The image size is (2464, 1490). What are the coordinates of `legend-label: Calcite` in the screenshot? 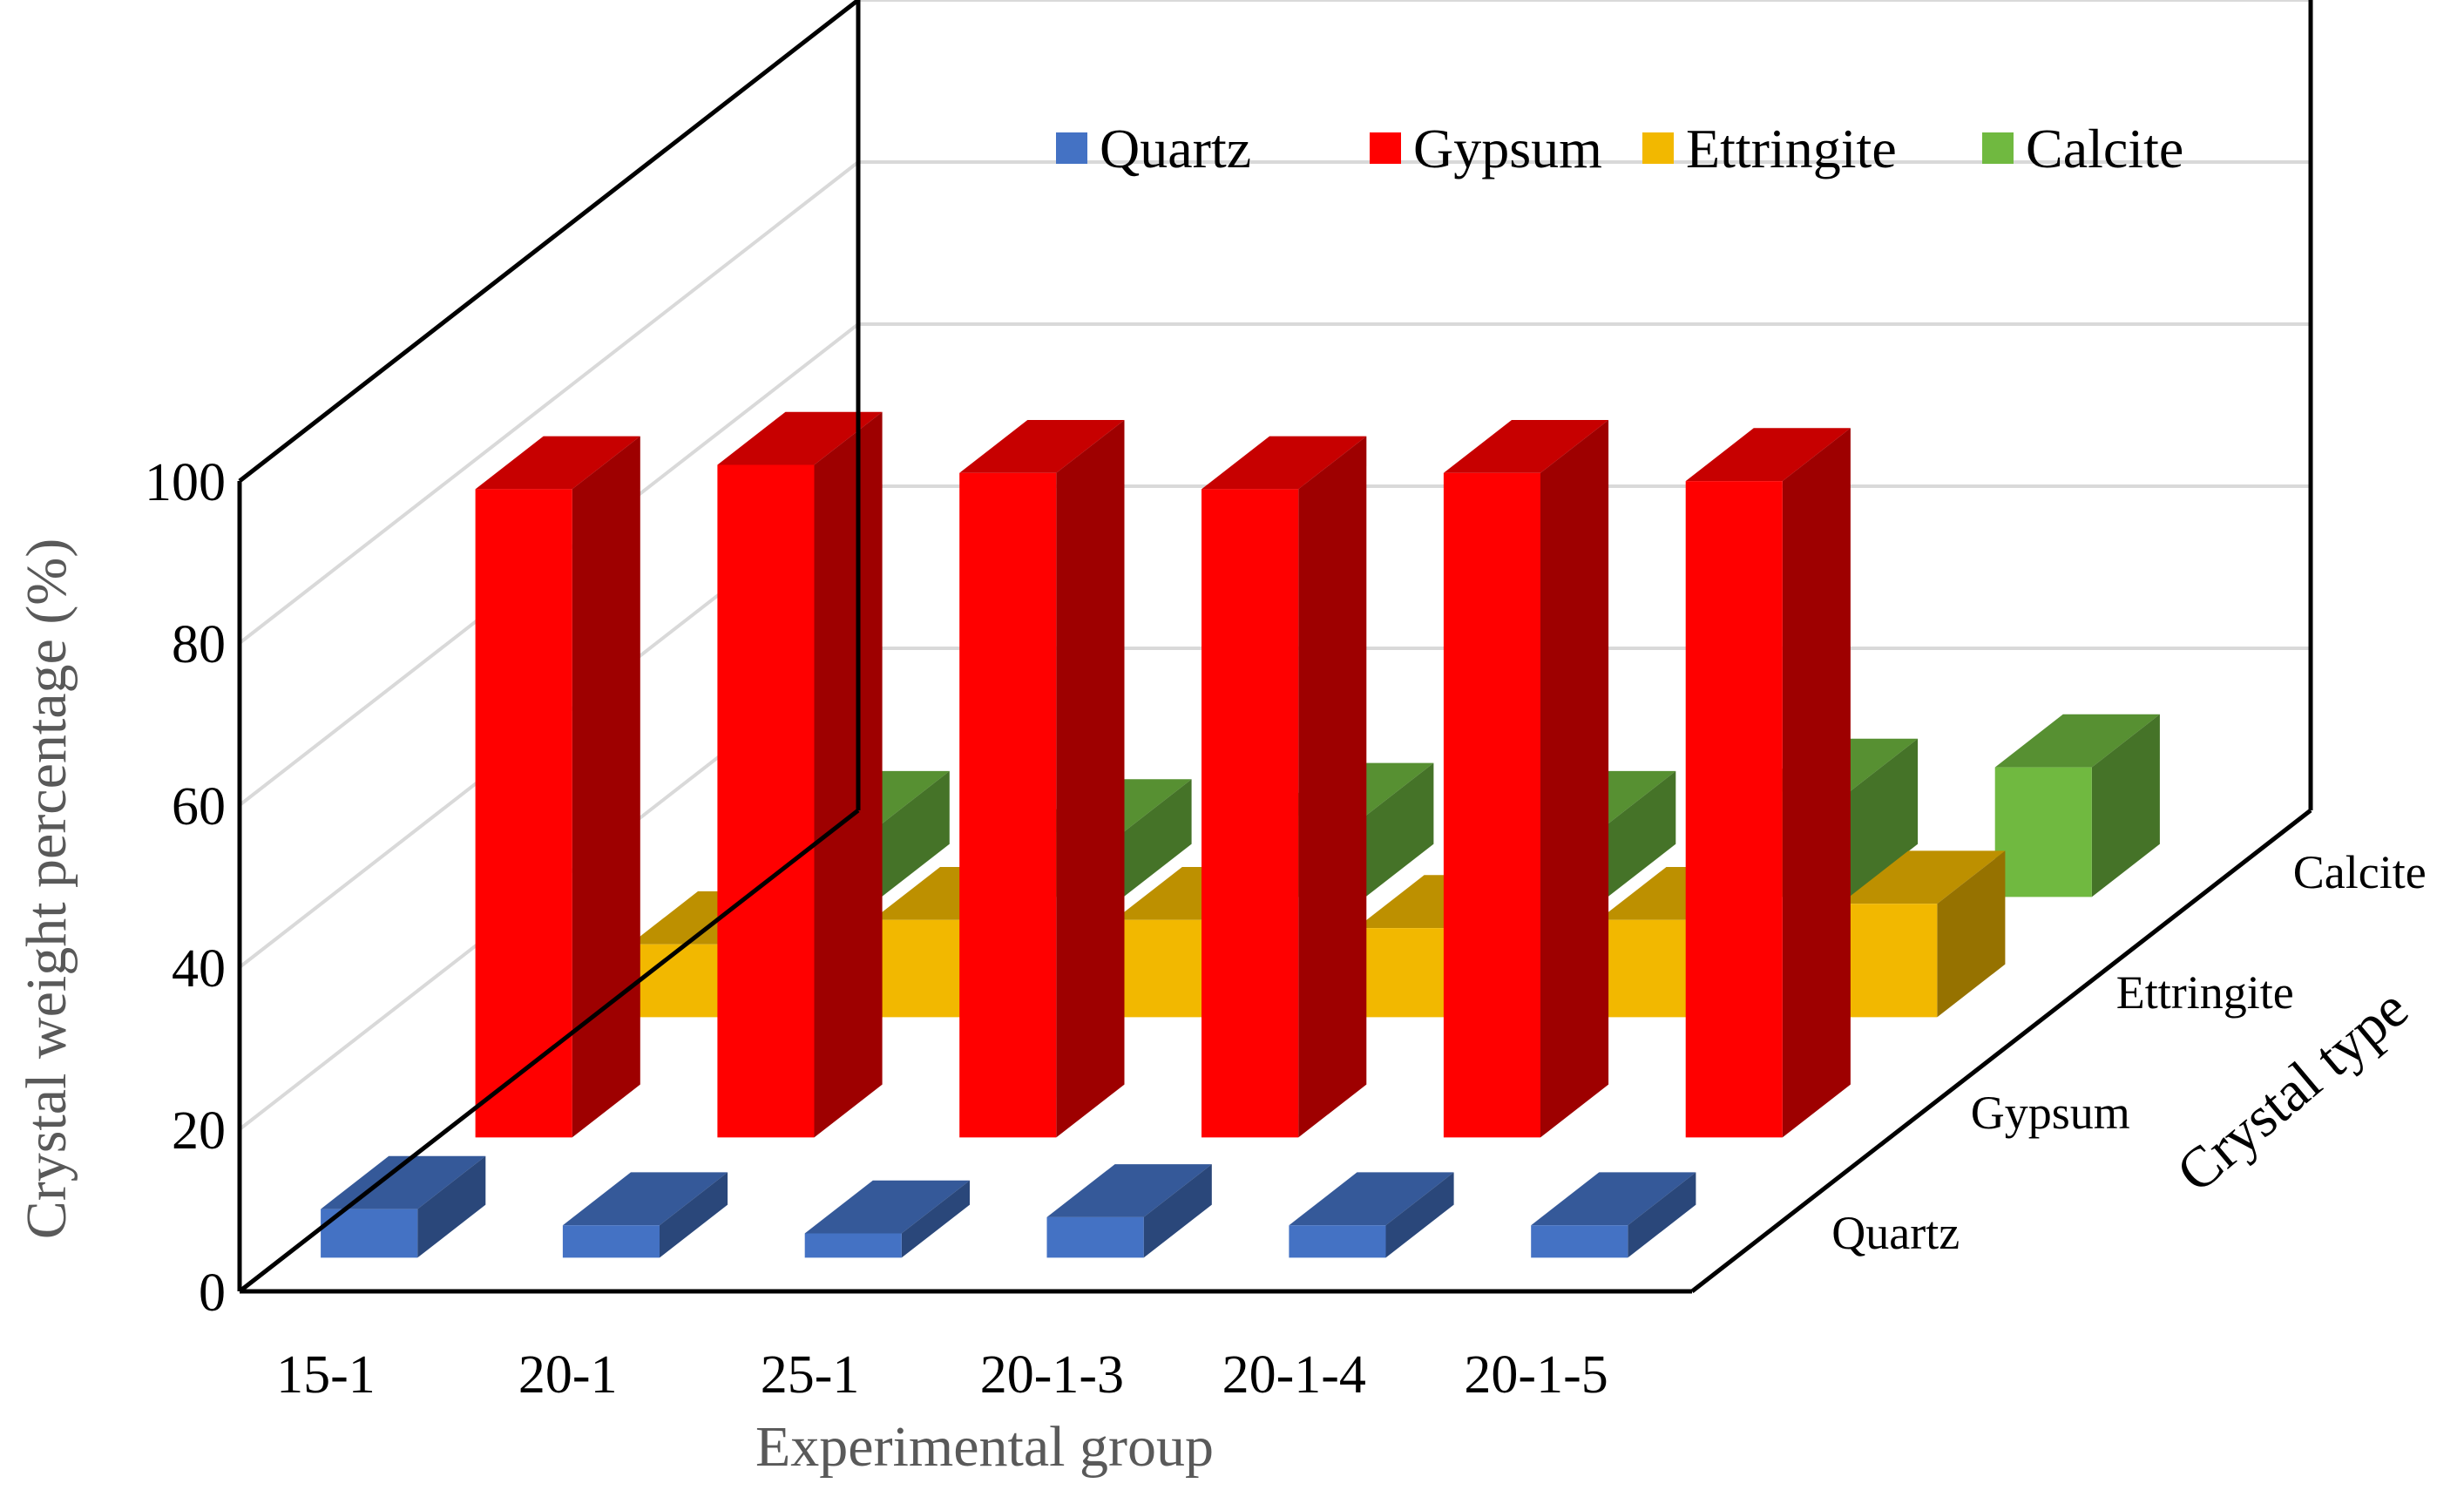 It's located at (2104, 148).